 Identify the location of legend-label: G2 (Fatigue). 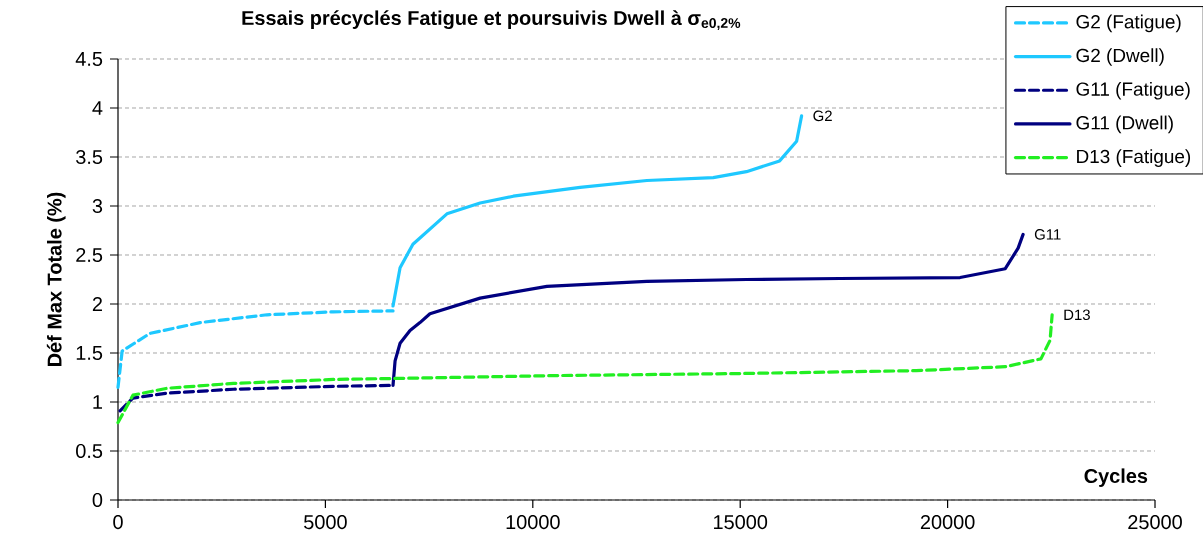
(1128, 23).